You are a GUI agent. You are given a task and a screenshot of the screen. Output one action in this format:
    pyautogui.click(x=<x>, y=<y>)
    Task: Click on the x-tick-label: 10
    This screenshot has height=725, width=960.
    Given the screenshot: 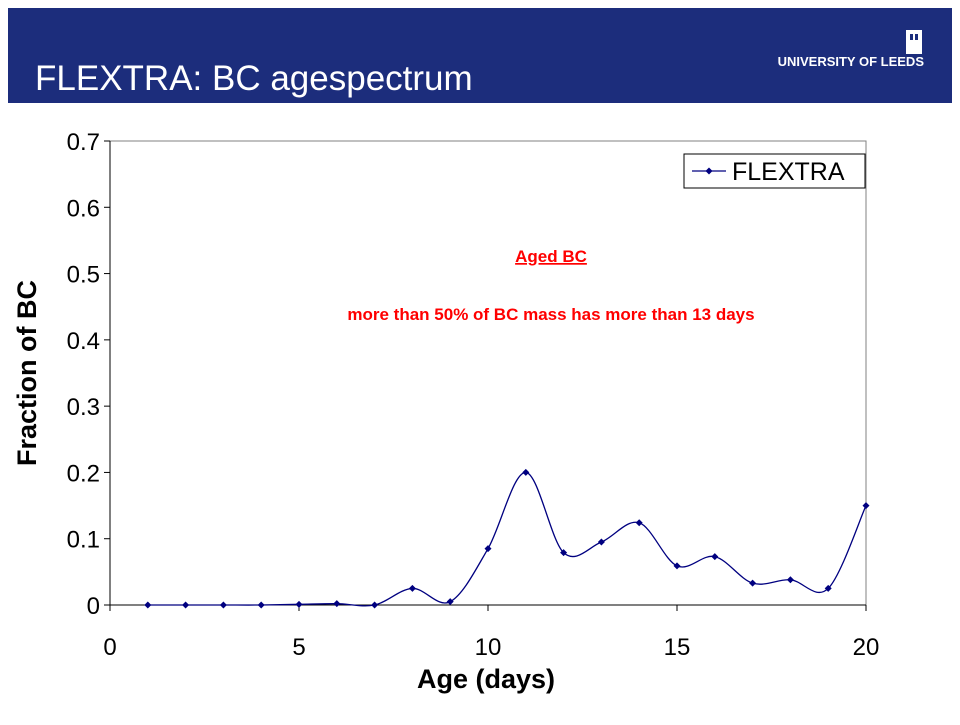 What is the action you would take?
    pyautogui.click(x=488, y=647)
    